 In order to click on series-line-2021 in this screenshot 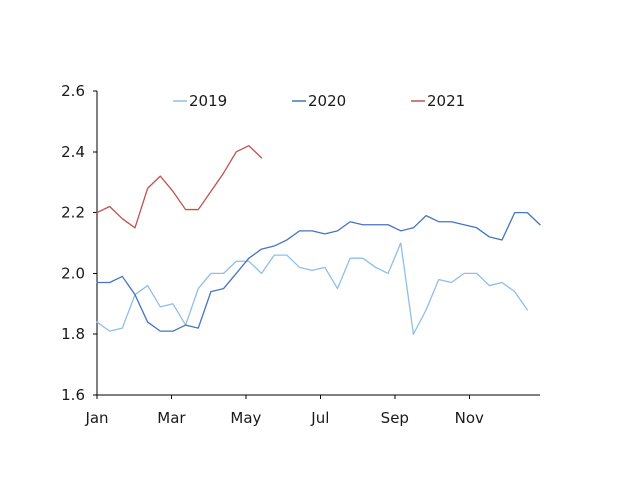, I will do `click(179, 187)`.